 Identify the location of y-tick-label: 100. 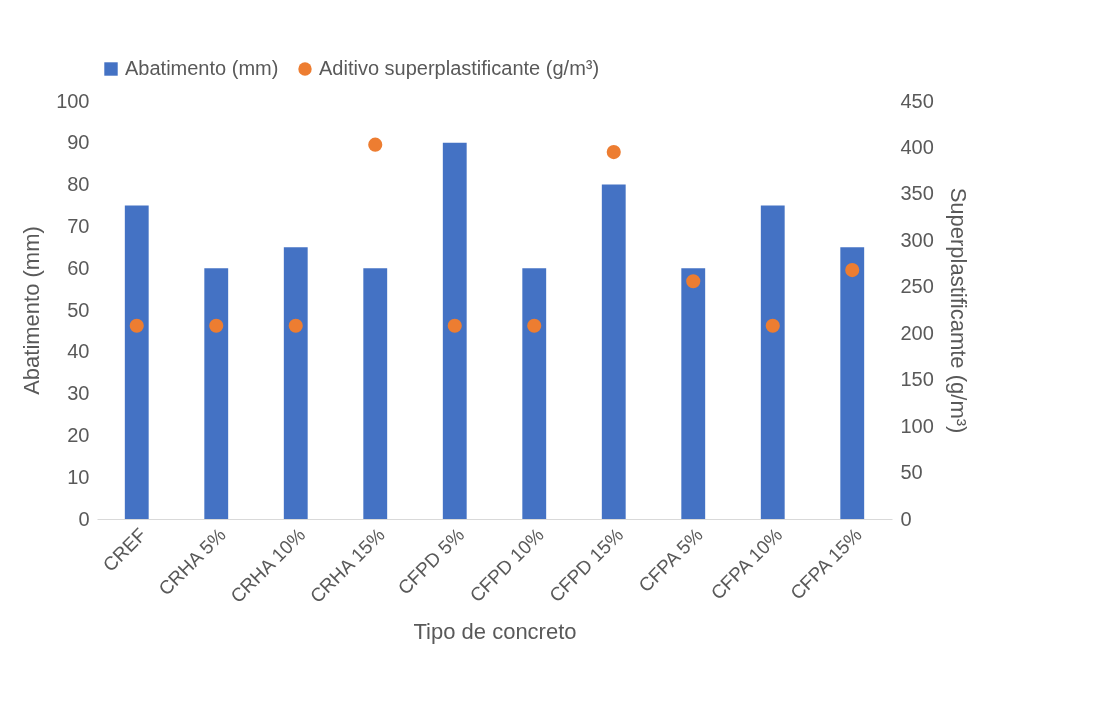
(73, 100).